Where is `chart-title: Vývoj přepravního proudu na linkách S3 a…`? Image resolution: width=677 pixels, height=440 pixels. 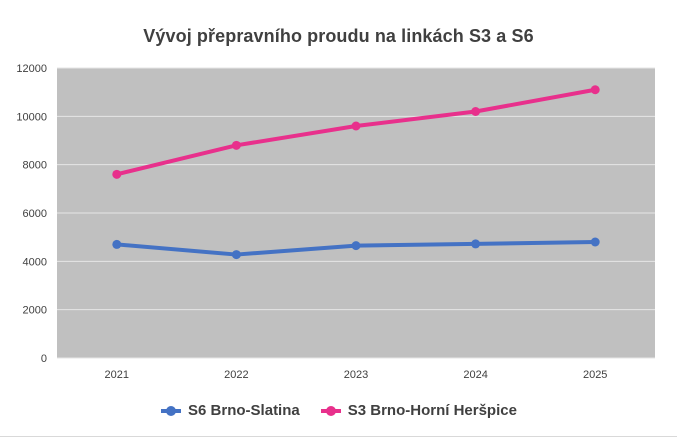
chart-title: Vývoj přepravního proudu na linkách S3 a… is located at coordinates (338, 36).